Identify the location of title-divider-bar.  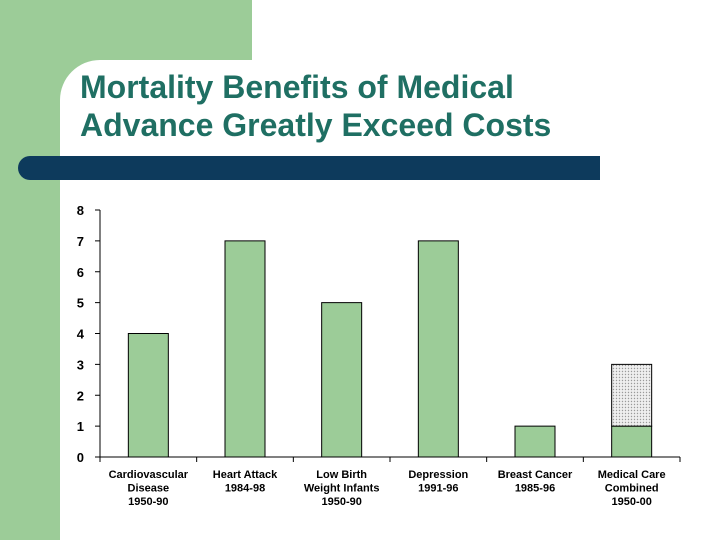
(309, 168).